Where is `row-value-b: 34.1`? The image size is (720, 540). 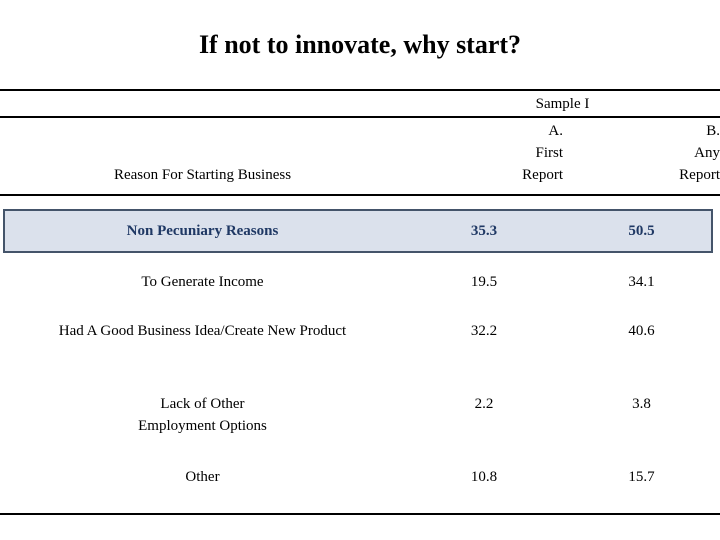 row-value-b: 34.1 is located at coordinates (641, 282).